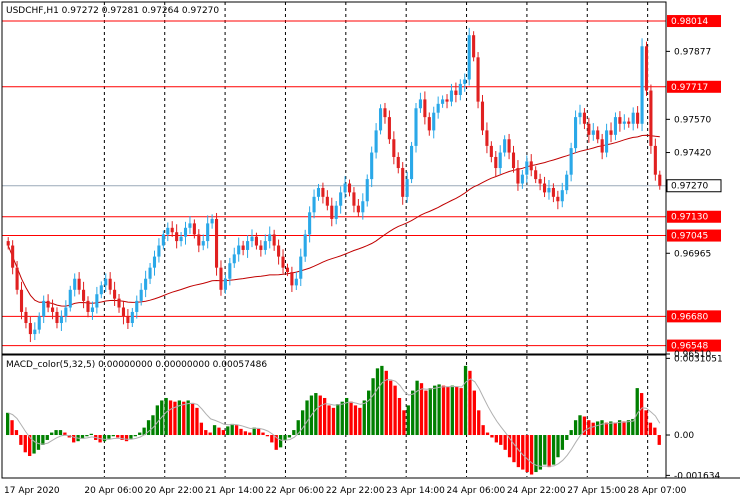 This screenshot has height=504, width=740. What do you see at coordinates (692, 120) in the screenshot?
I see `price-tick-label: 0.97570` at bounding box center [692, 120].